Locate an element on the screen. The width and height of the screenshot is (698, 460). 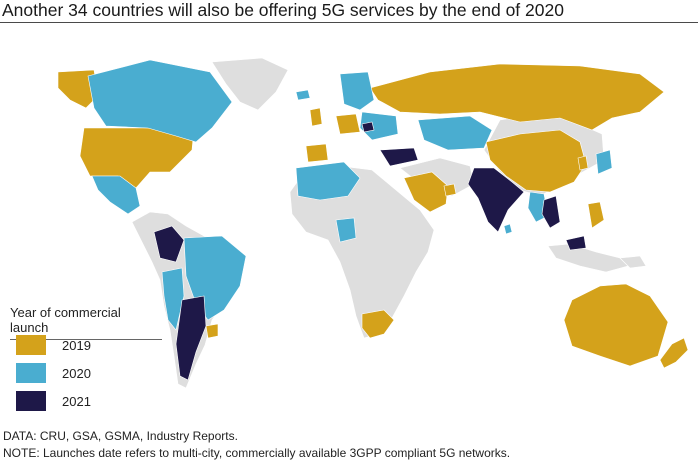
argentina is located at coordinates (191, 338).